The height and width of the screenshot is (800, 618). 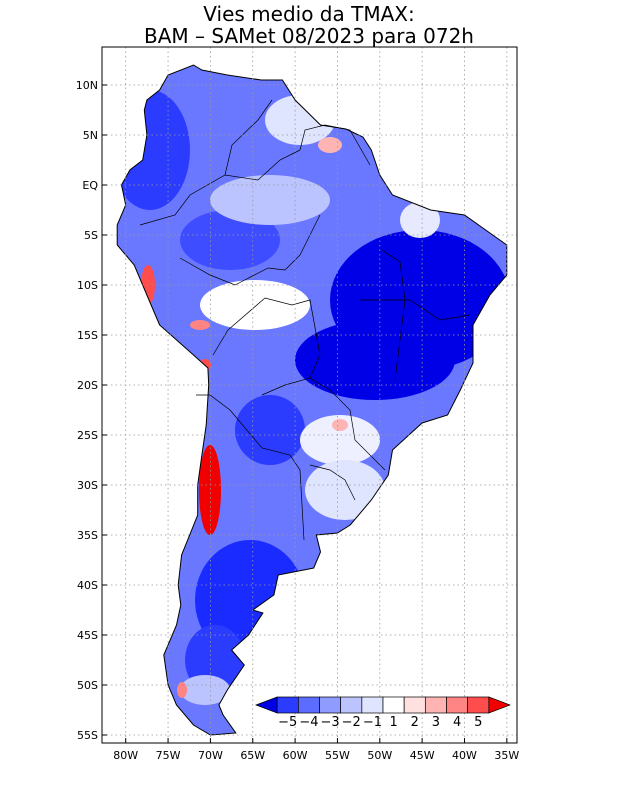 I want to click on lat-label: 55S, so click(x=87, y=735).